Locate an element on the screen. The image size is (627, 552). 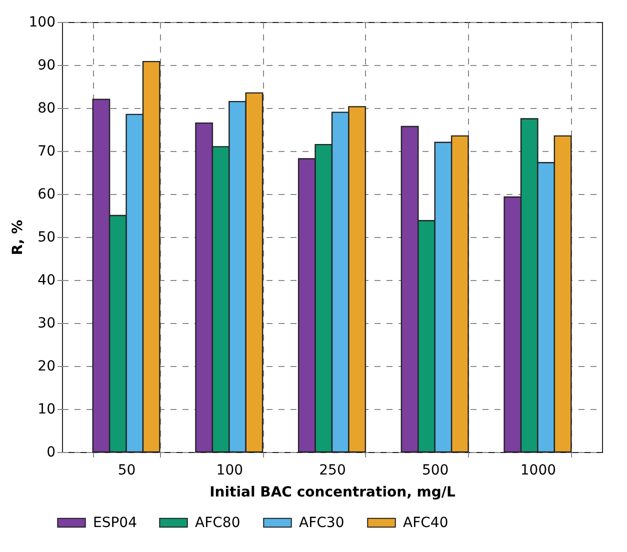
legend-label: AFC80 is located at coordinates (217, 522).